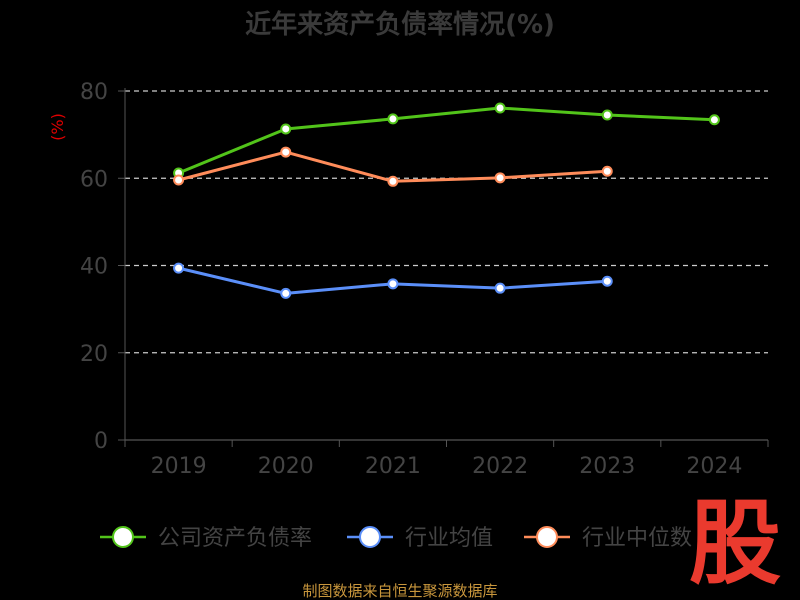  I want to click on y-tick-label: 60, so click(94, 179).